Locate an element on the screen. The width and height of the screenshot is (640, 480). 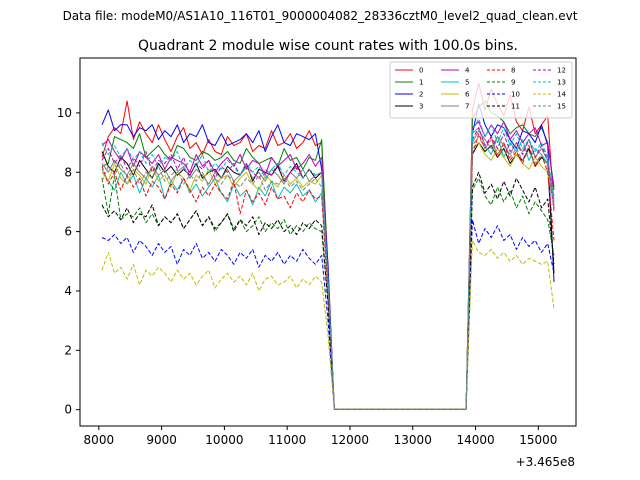
y-tick-label: 2 is located at coordinates (68, 350).